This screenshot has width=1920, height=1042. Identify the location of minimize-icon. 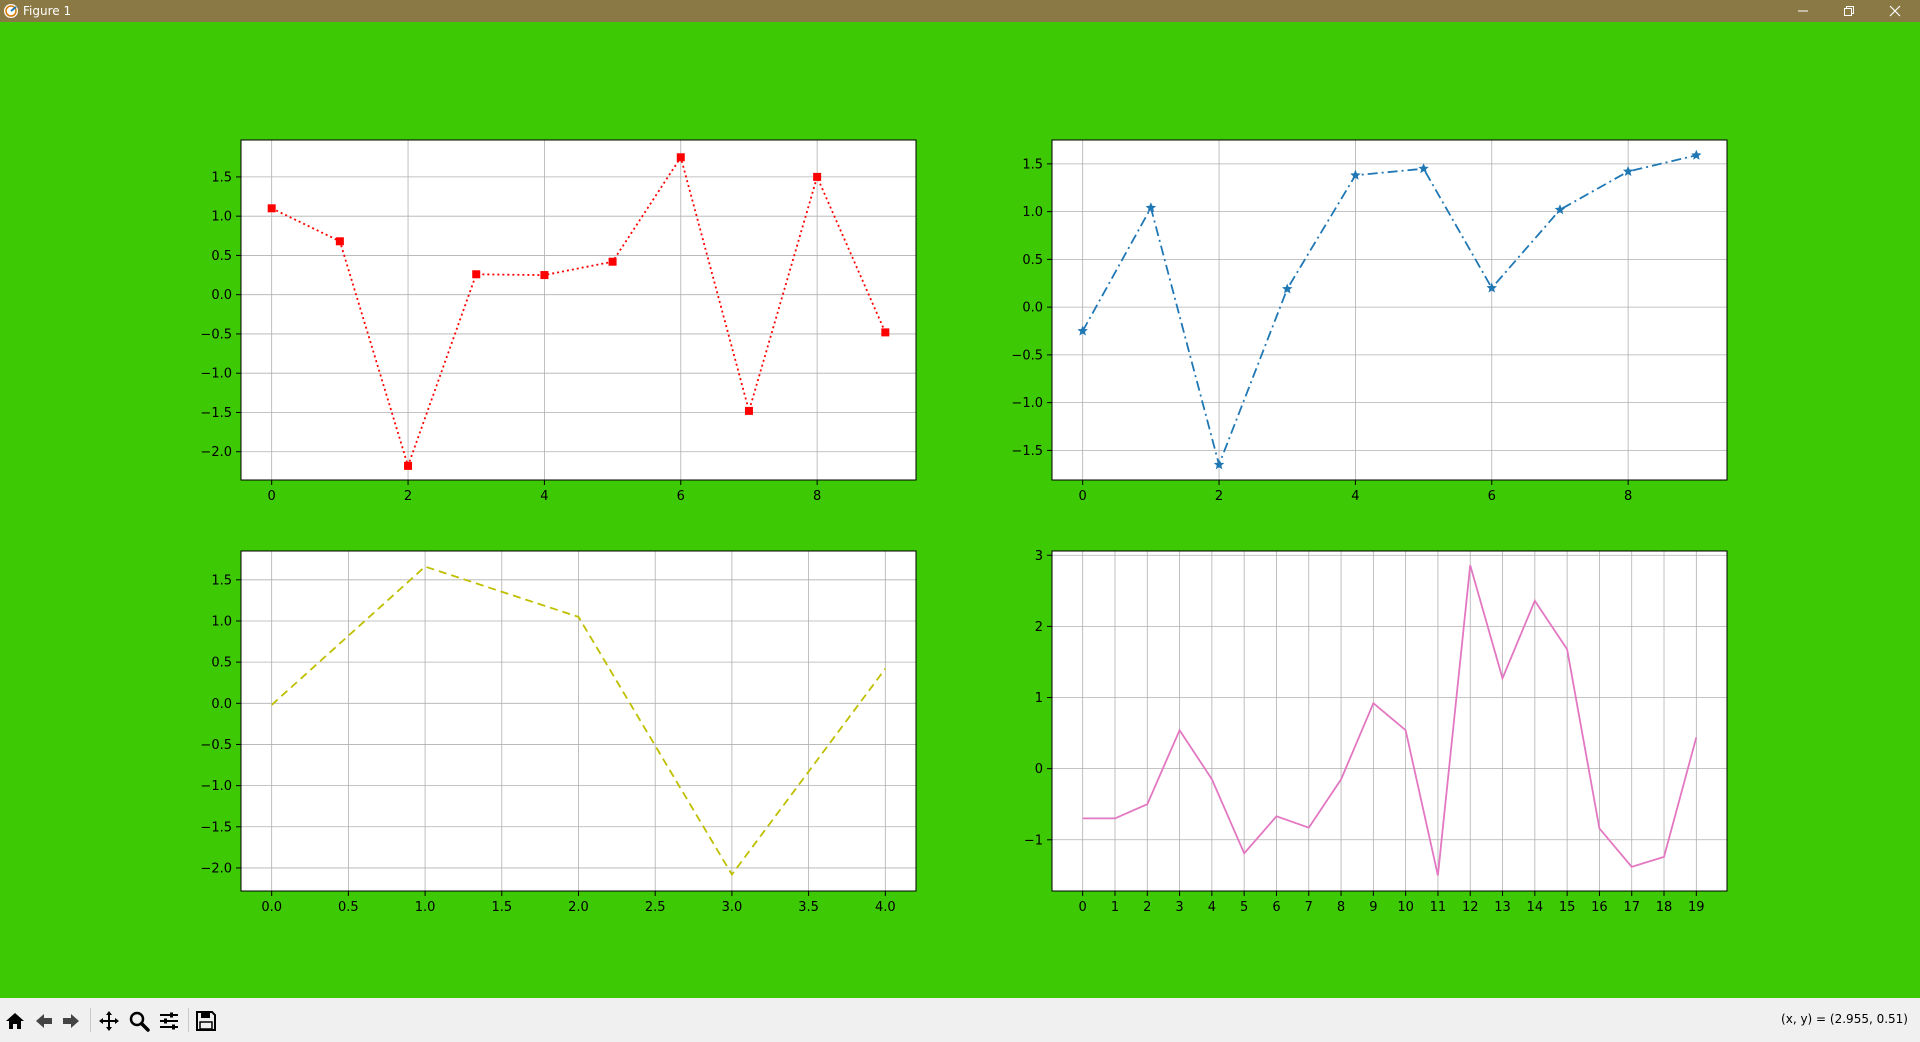
(1803, 11).